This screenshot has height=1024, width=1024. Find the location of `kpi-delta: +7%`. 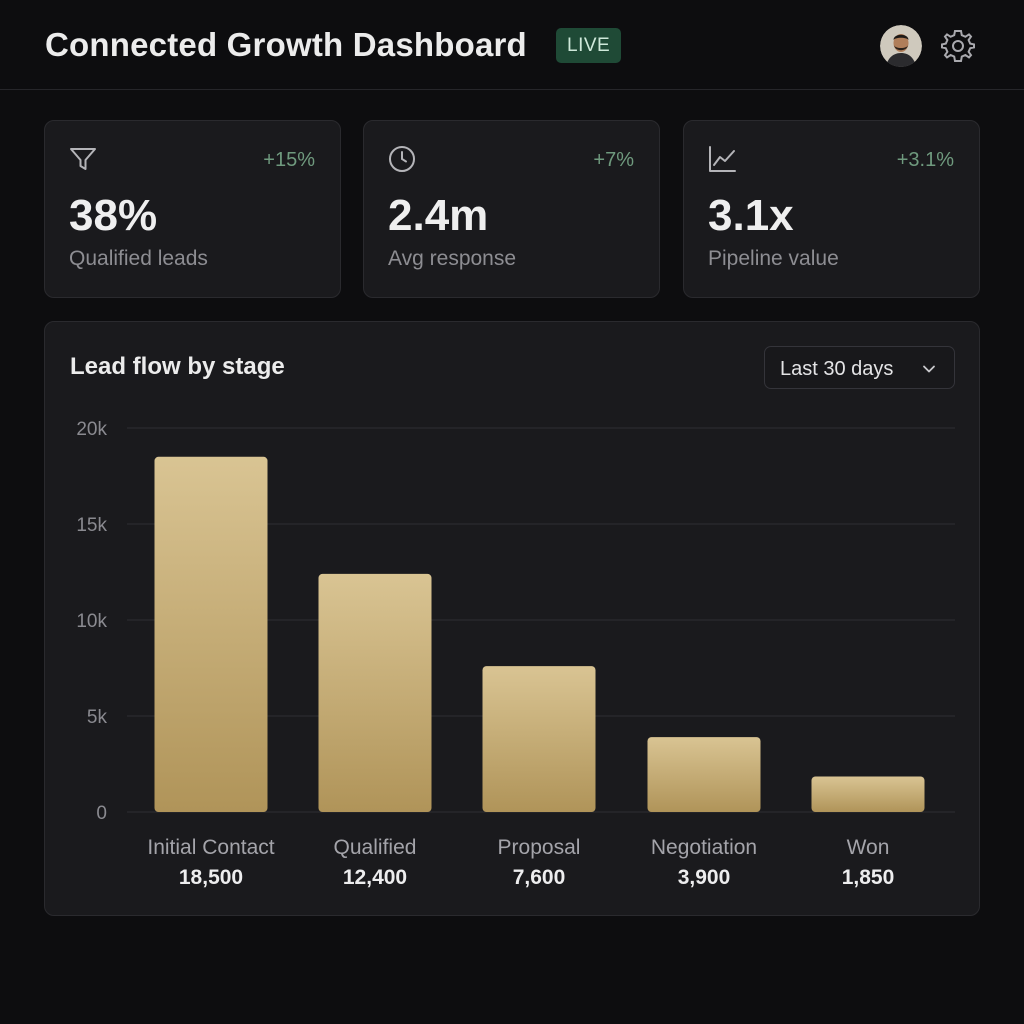

kpi-delta: +7% is located at coordinates (613, 160).